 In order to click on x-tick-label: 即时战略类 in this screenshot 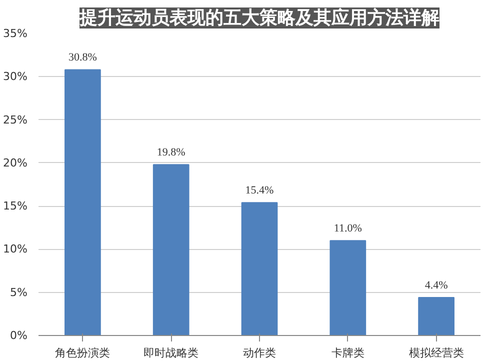, I will do `click(171, 353)`.